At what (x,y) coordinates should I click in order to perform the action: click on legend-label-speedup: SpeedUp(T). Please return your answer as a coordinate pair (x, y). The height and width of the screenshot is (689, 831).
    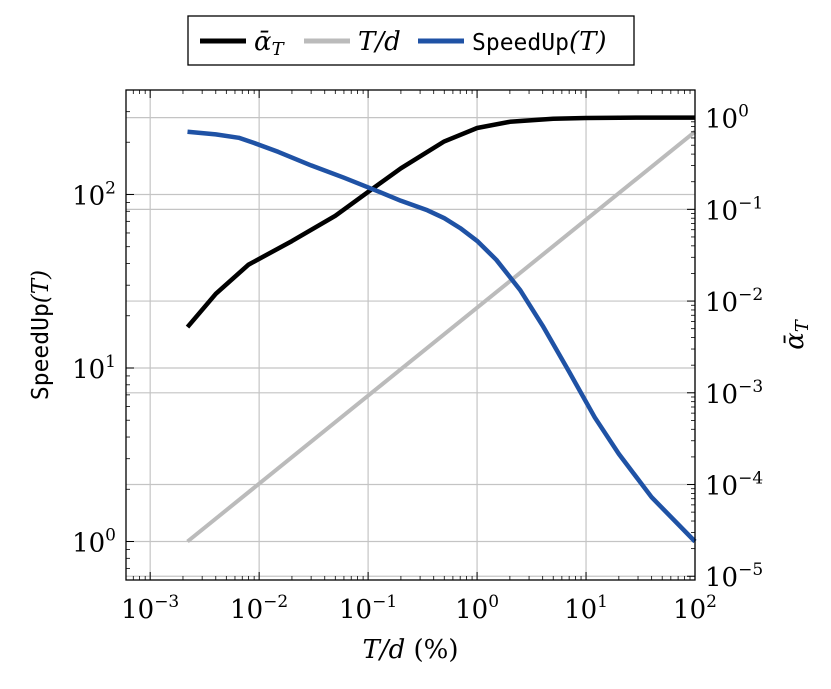
    Looking at the image, I should click on (539, 42).